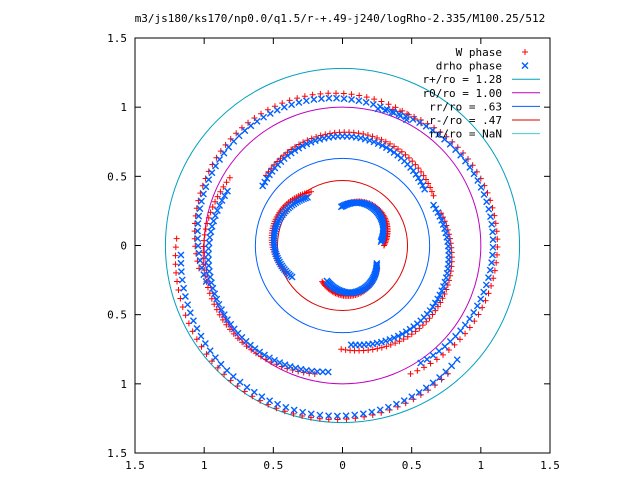 The image size is (640, 480). Describe the element at coordinates (465, 120) in the screenshot. I see `legend-label: r-/ro = .47` at that location.